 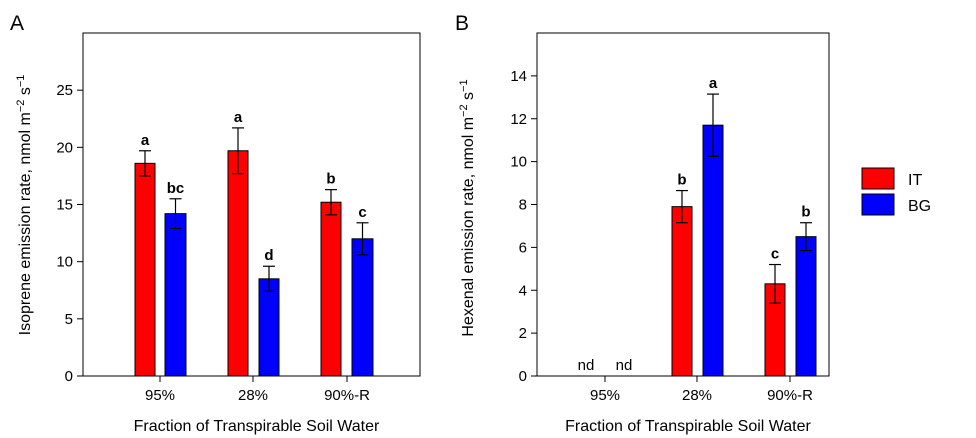 I want to click on y-axis-title: Hexenal emission rate, nmol m−2 s−1, so click(x=467, y=207).